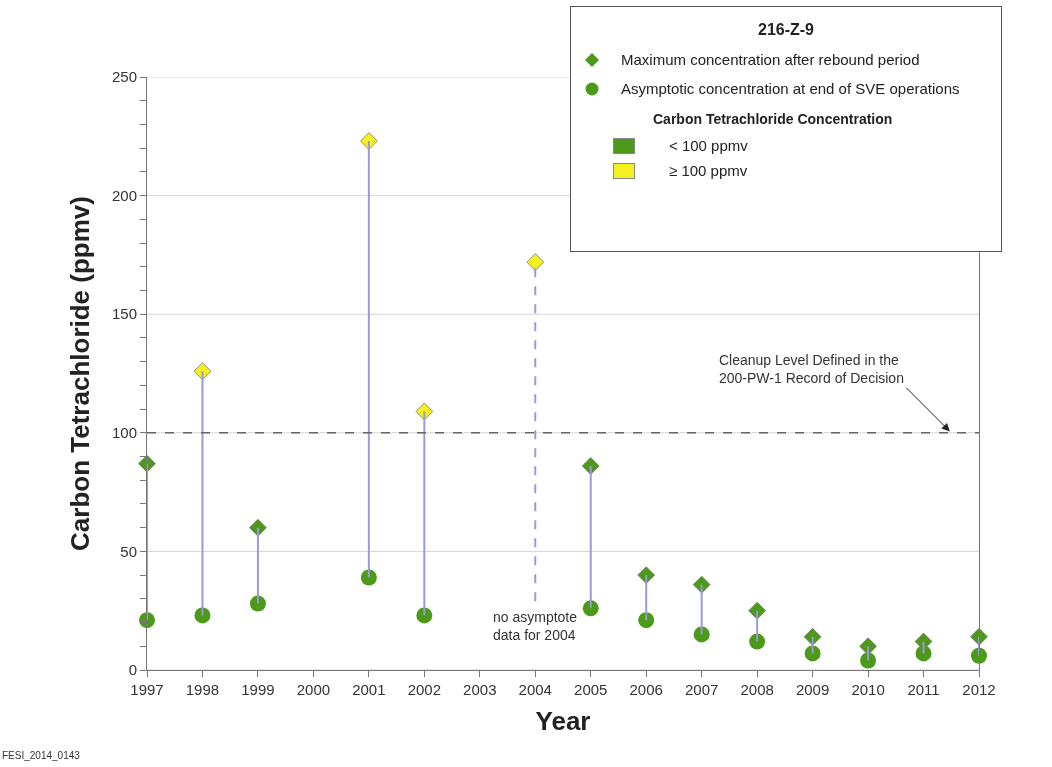 The height and width of the screenshot is (767, 1052). I want to click on x-tick-label: 2007, so click(701, 689).